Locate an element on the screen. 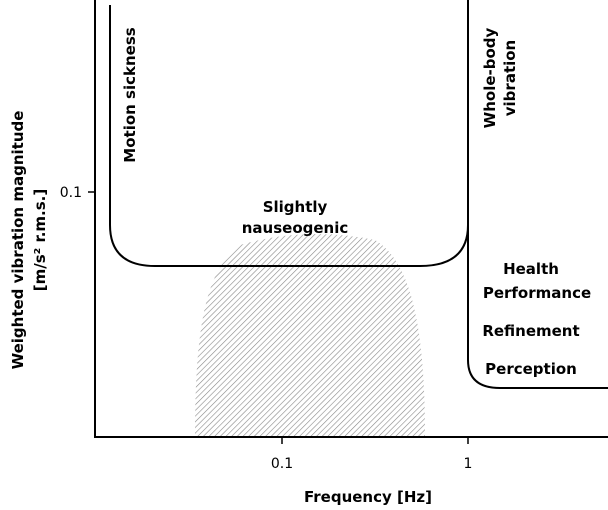 The height and width of the screenshot is (510, 608). x-tick-label: 1 is located at coordinates (468, 464).